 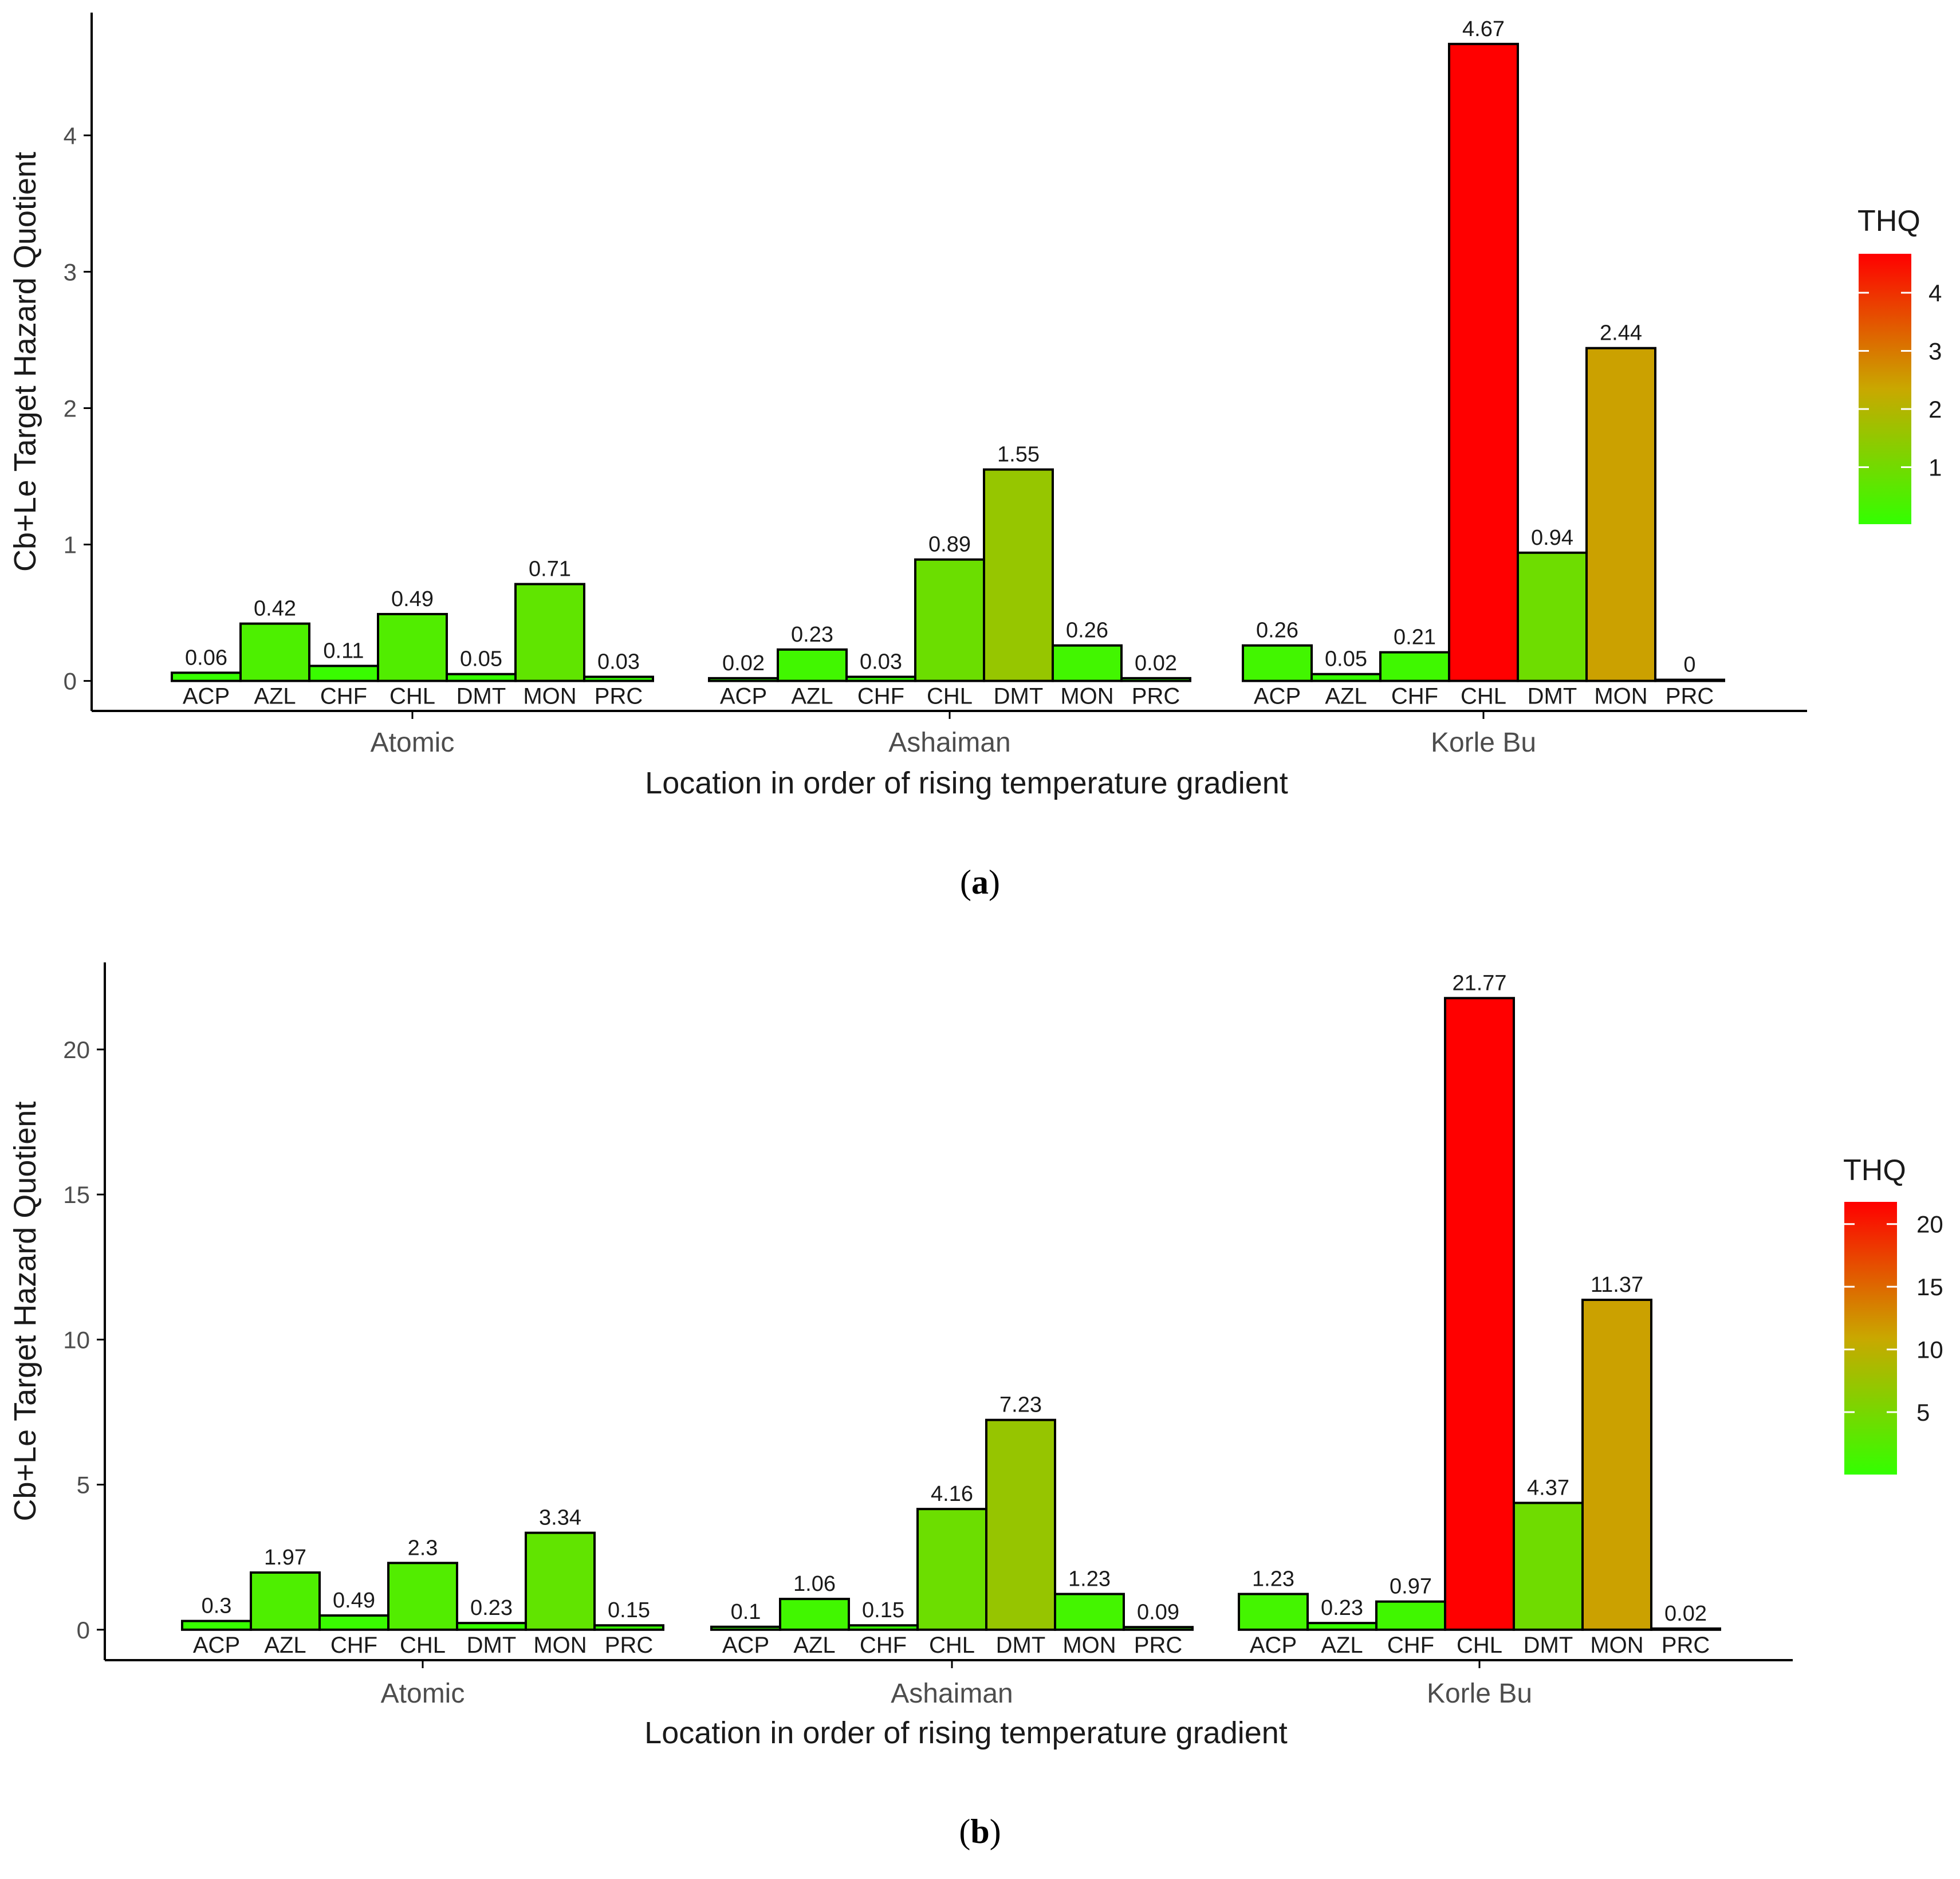 What do you see at coordinates (550, 569) in the screenshot?
I see `bar-value-label: 0.71` at bounding box center [550, 569].